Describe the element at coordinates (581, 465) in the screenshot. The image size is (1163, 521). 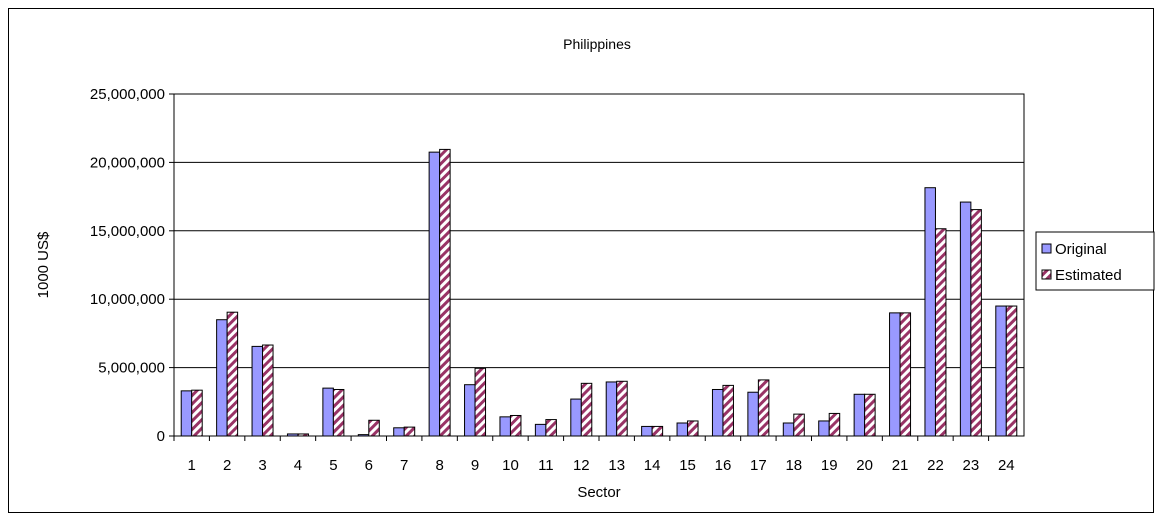
I see `x-tick-label: 12` at that location.